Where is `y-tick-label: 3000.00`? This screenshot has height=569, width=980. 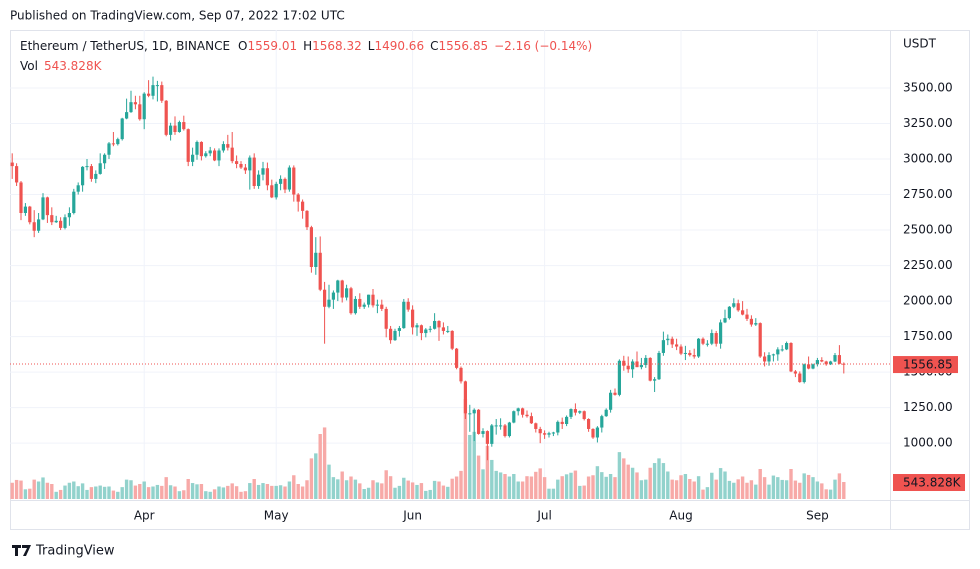 y-tick-label: 3000.00 is located at coordinates (928, 159).